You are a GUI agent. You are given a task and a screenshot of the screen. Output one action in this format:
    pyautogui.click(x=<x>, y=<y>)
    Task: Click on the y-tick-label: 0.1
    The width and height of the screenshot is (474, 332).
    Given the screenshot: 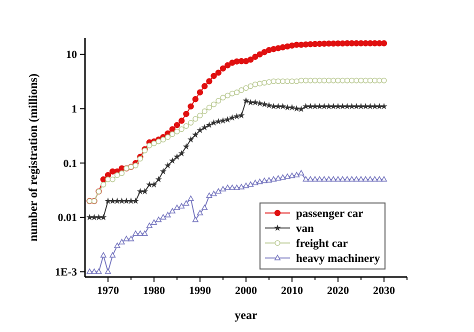 What is the action you would take?
    pyautogui.click(x=70, y=164)
    